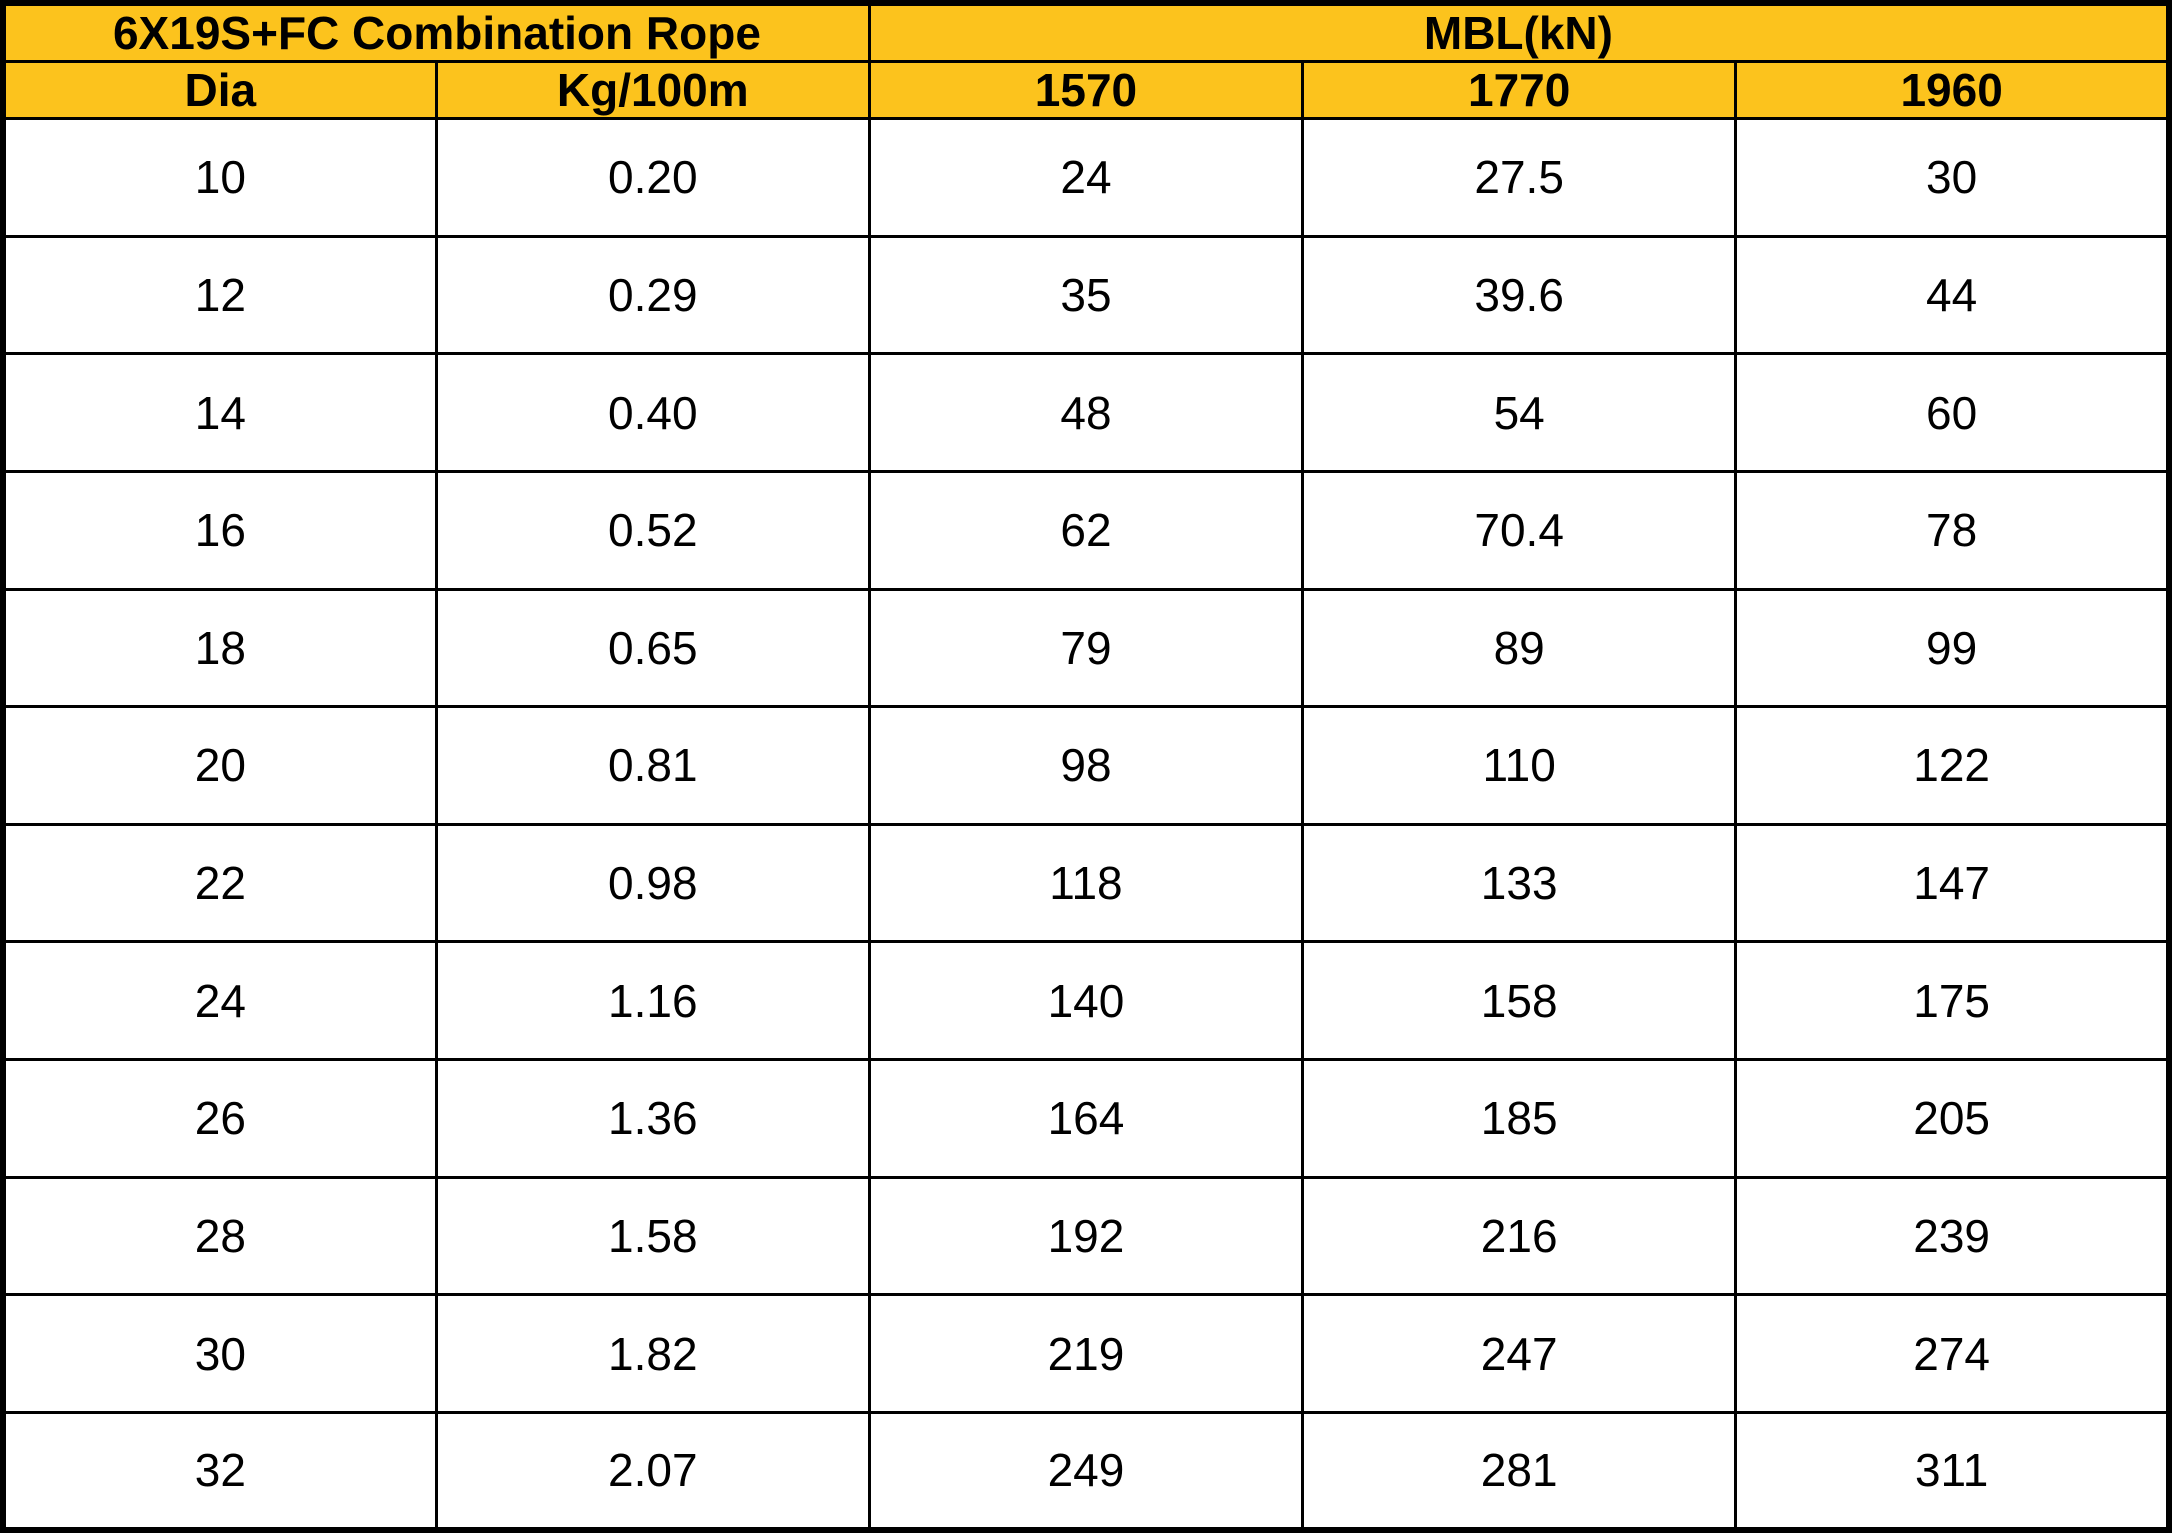  I want to click on table-cell: 133, so click(1519, 883).